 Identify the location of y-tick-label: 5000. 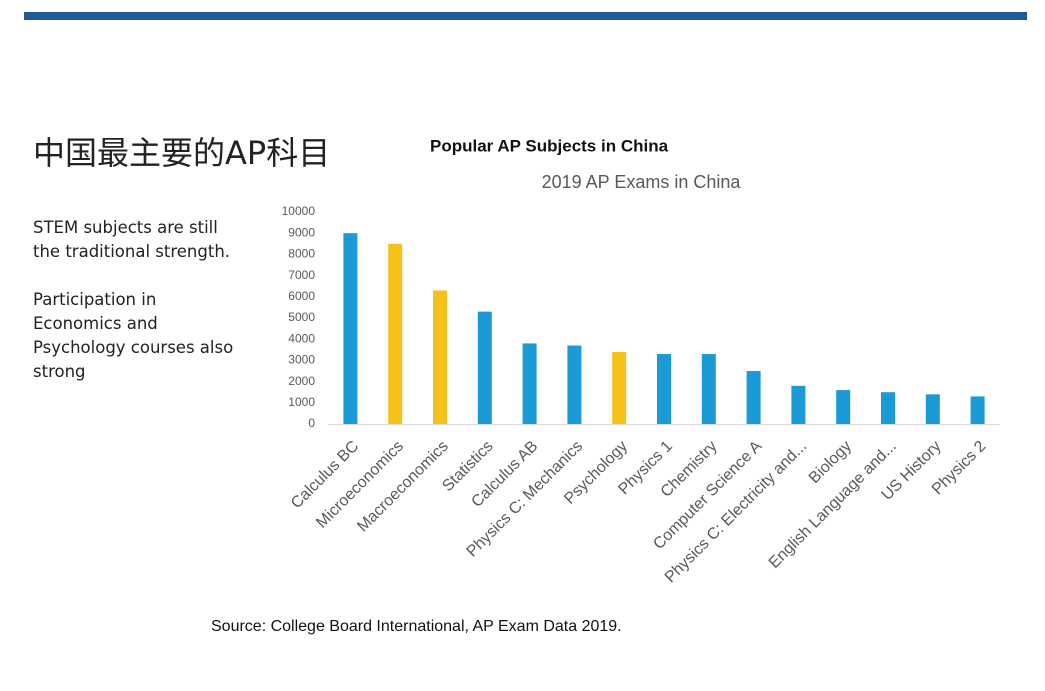
(301, 317).